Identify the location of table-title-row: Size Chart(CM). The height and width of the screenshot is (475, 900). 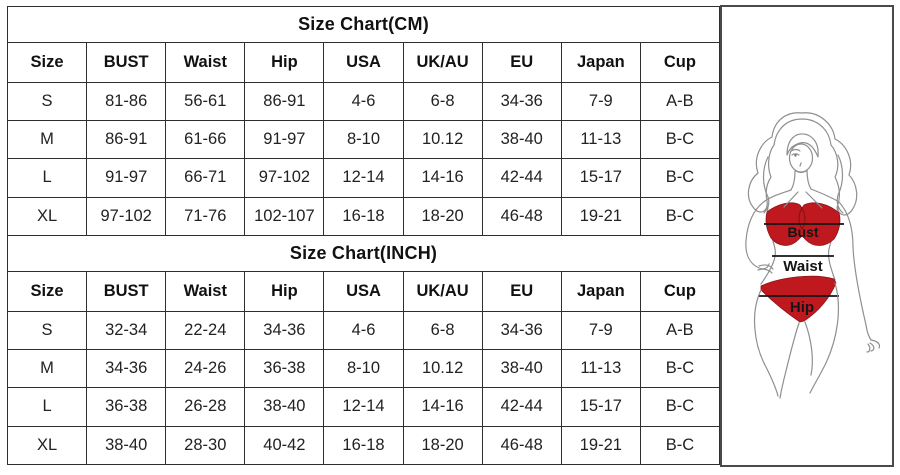
(363, 24).